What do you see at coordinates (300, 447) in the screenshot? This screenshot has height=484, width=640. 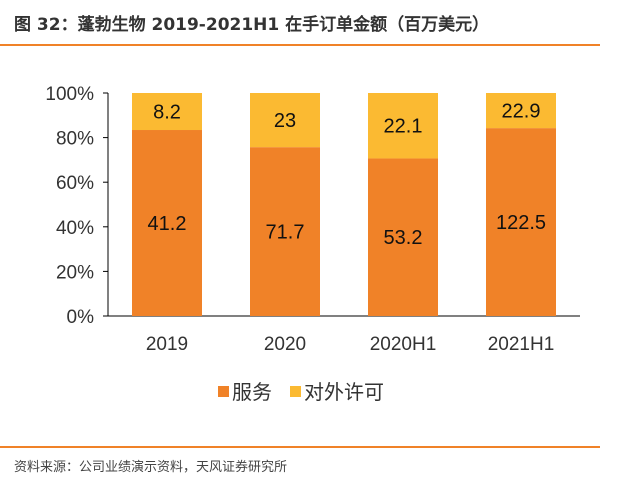 I see `source-divider` at bounding box center [300, 447].